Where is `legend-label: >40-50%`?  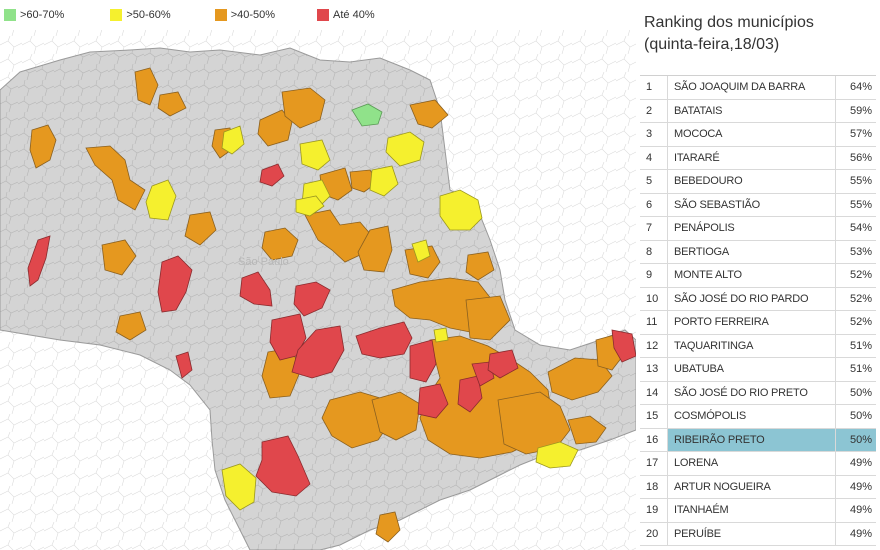 legend-label: >40-50% is located at coordinates (253, 15).